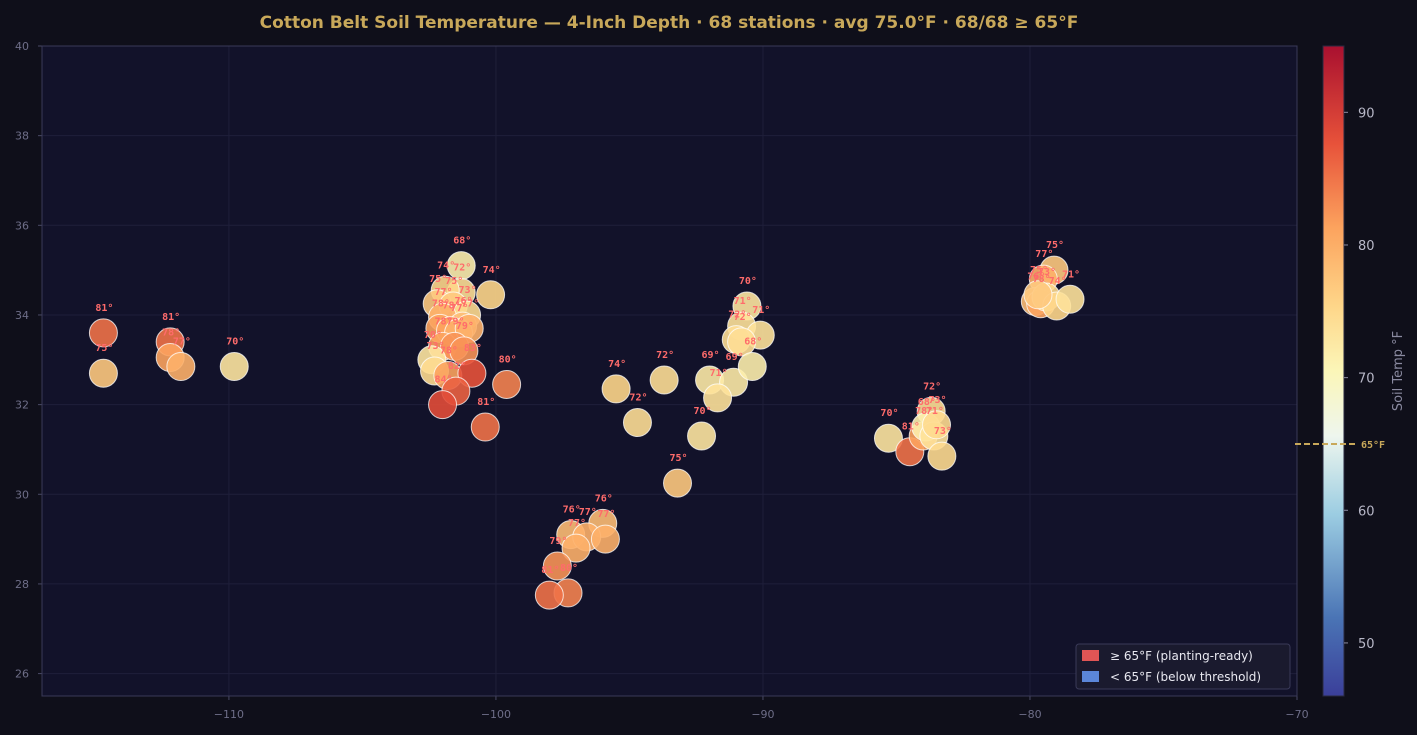 The image size is (1417, 735). What do you see at coordinates (229, 714) in the screenshot?
I see `x-tick-label: −110` at bounding box center [229, 714].